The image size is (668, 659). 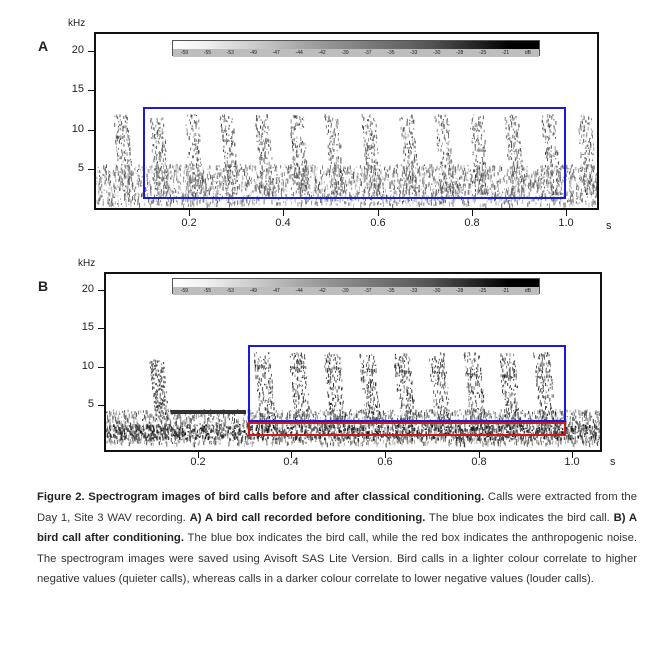 I want to click on anthropogenic-noise-box, so click(x=407, y=429).